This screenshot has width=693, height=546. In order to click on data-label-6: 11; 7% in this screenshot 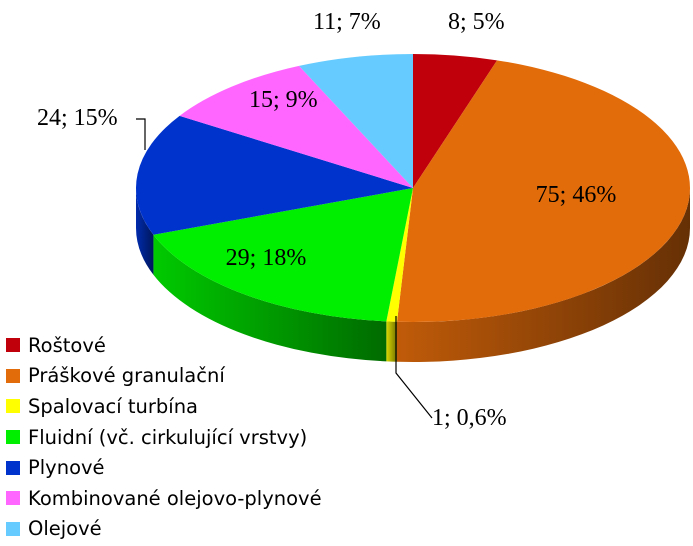, I will do `click(347, 22)`.